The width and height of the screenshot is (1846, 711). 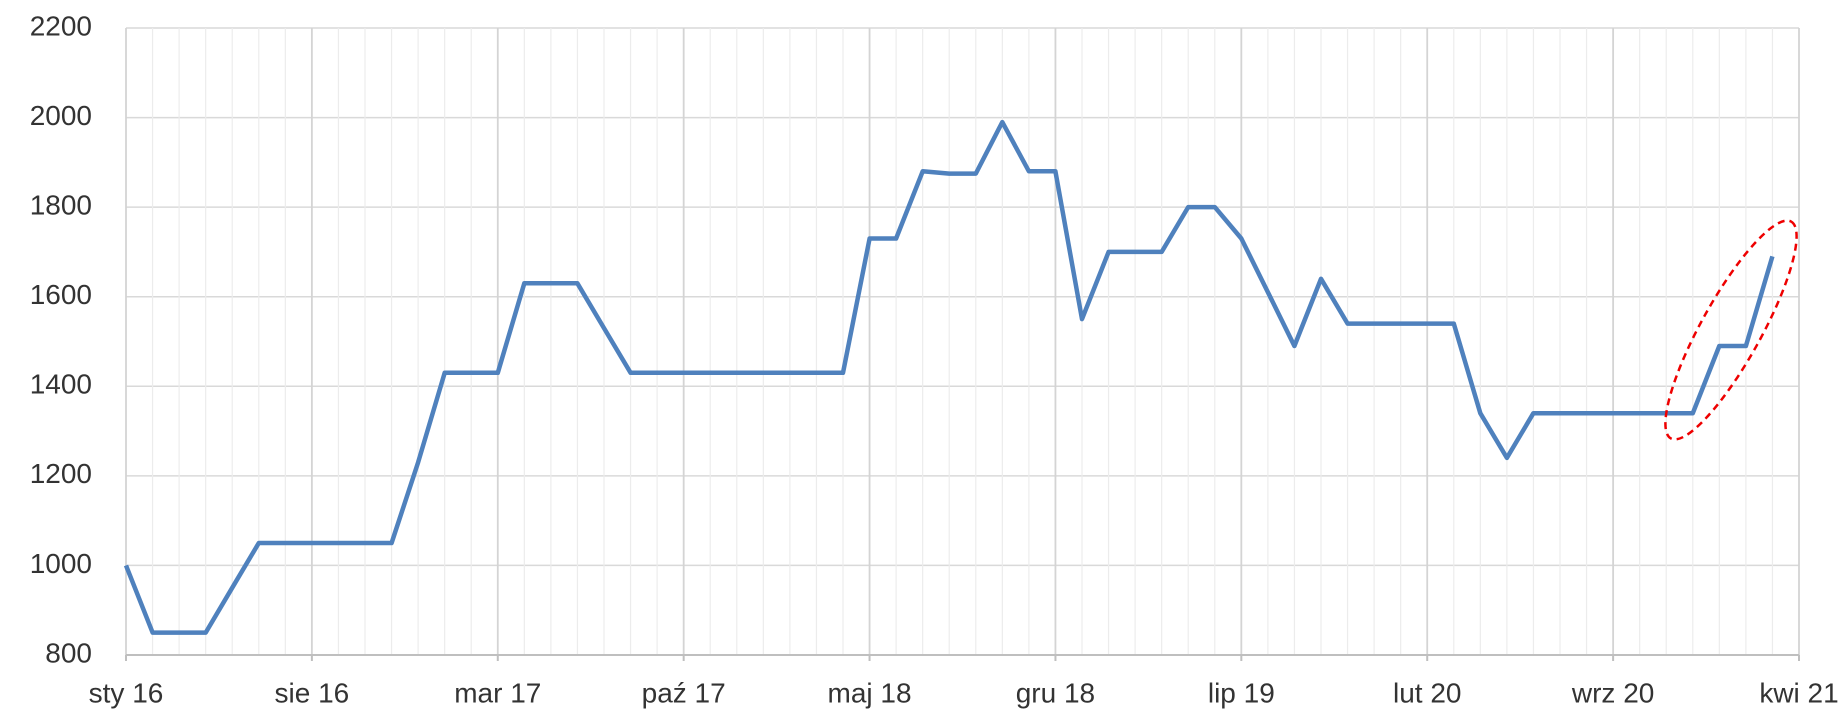 I want to click on x-tick-label: lip 19, so click(x=1241, y=692).